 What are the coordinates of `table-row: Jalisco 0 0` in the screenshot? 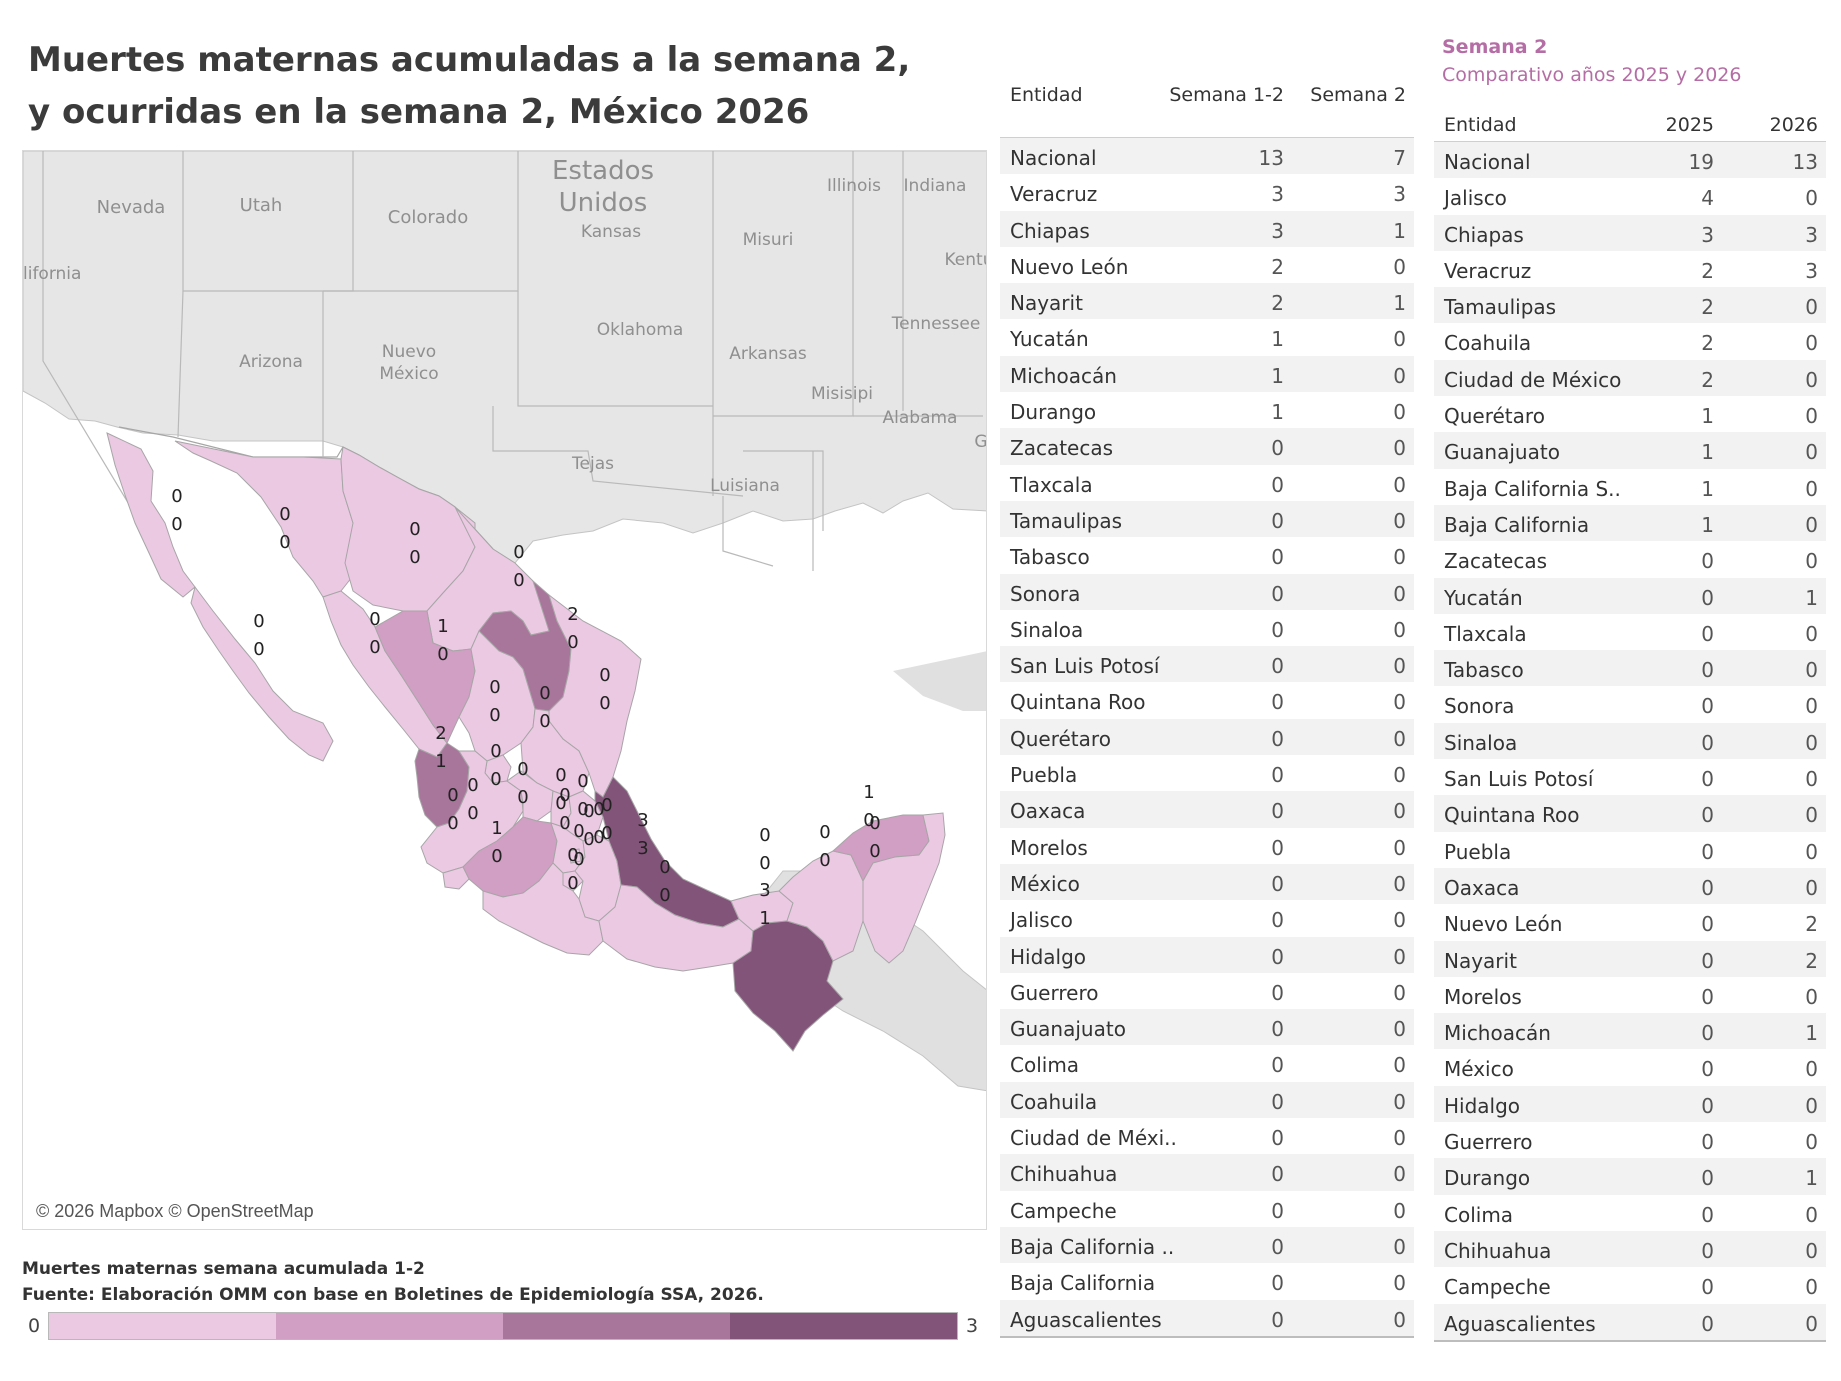 It's located at (1207, 918).